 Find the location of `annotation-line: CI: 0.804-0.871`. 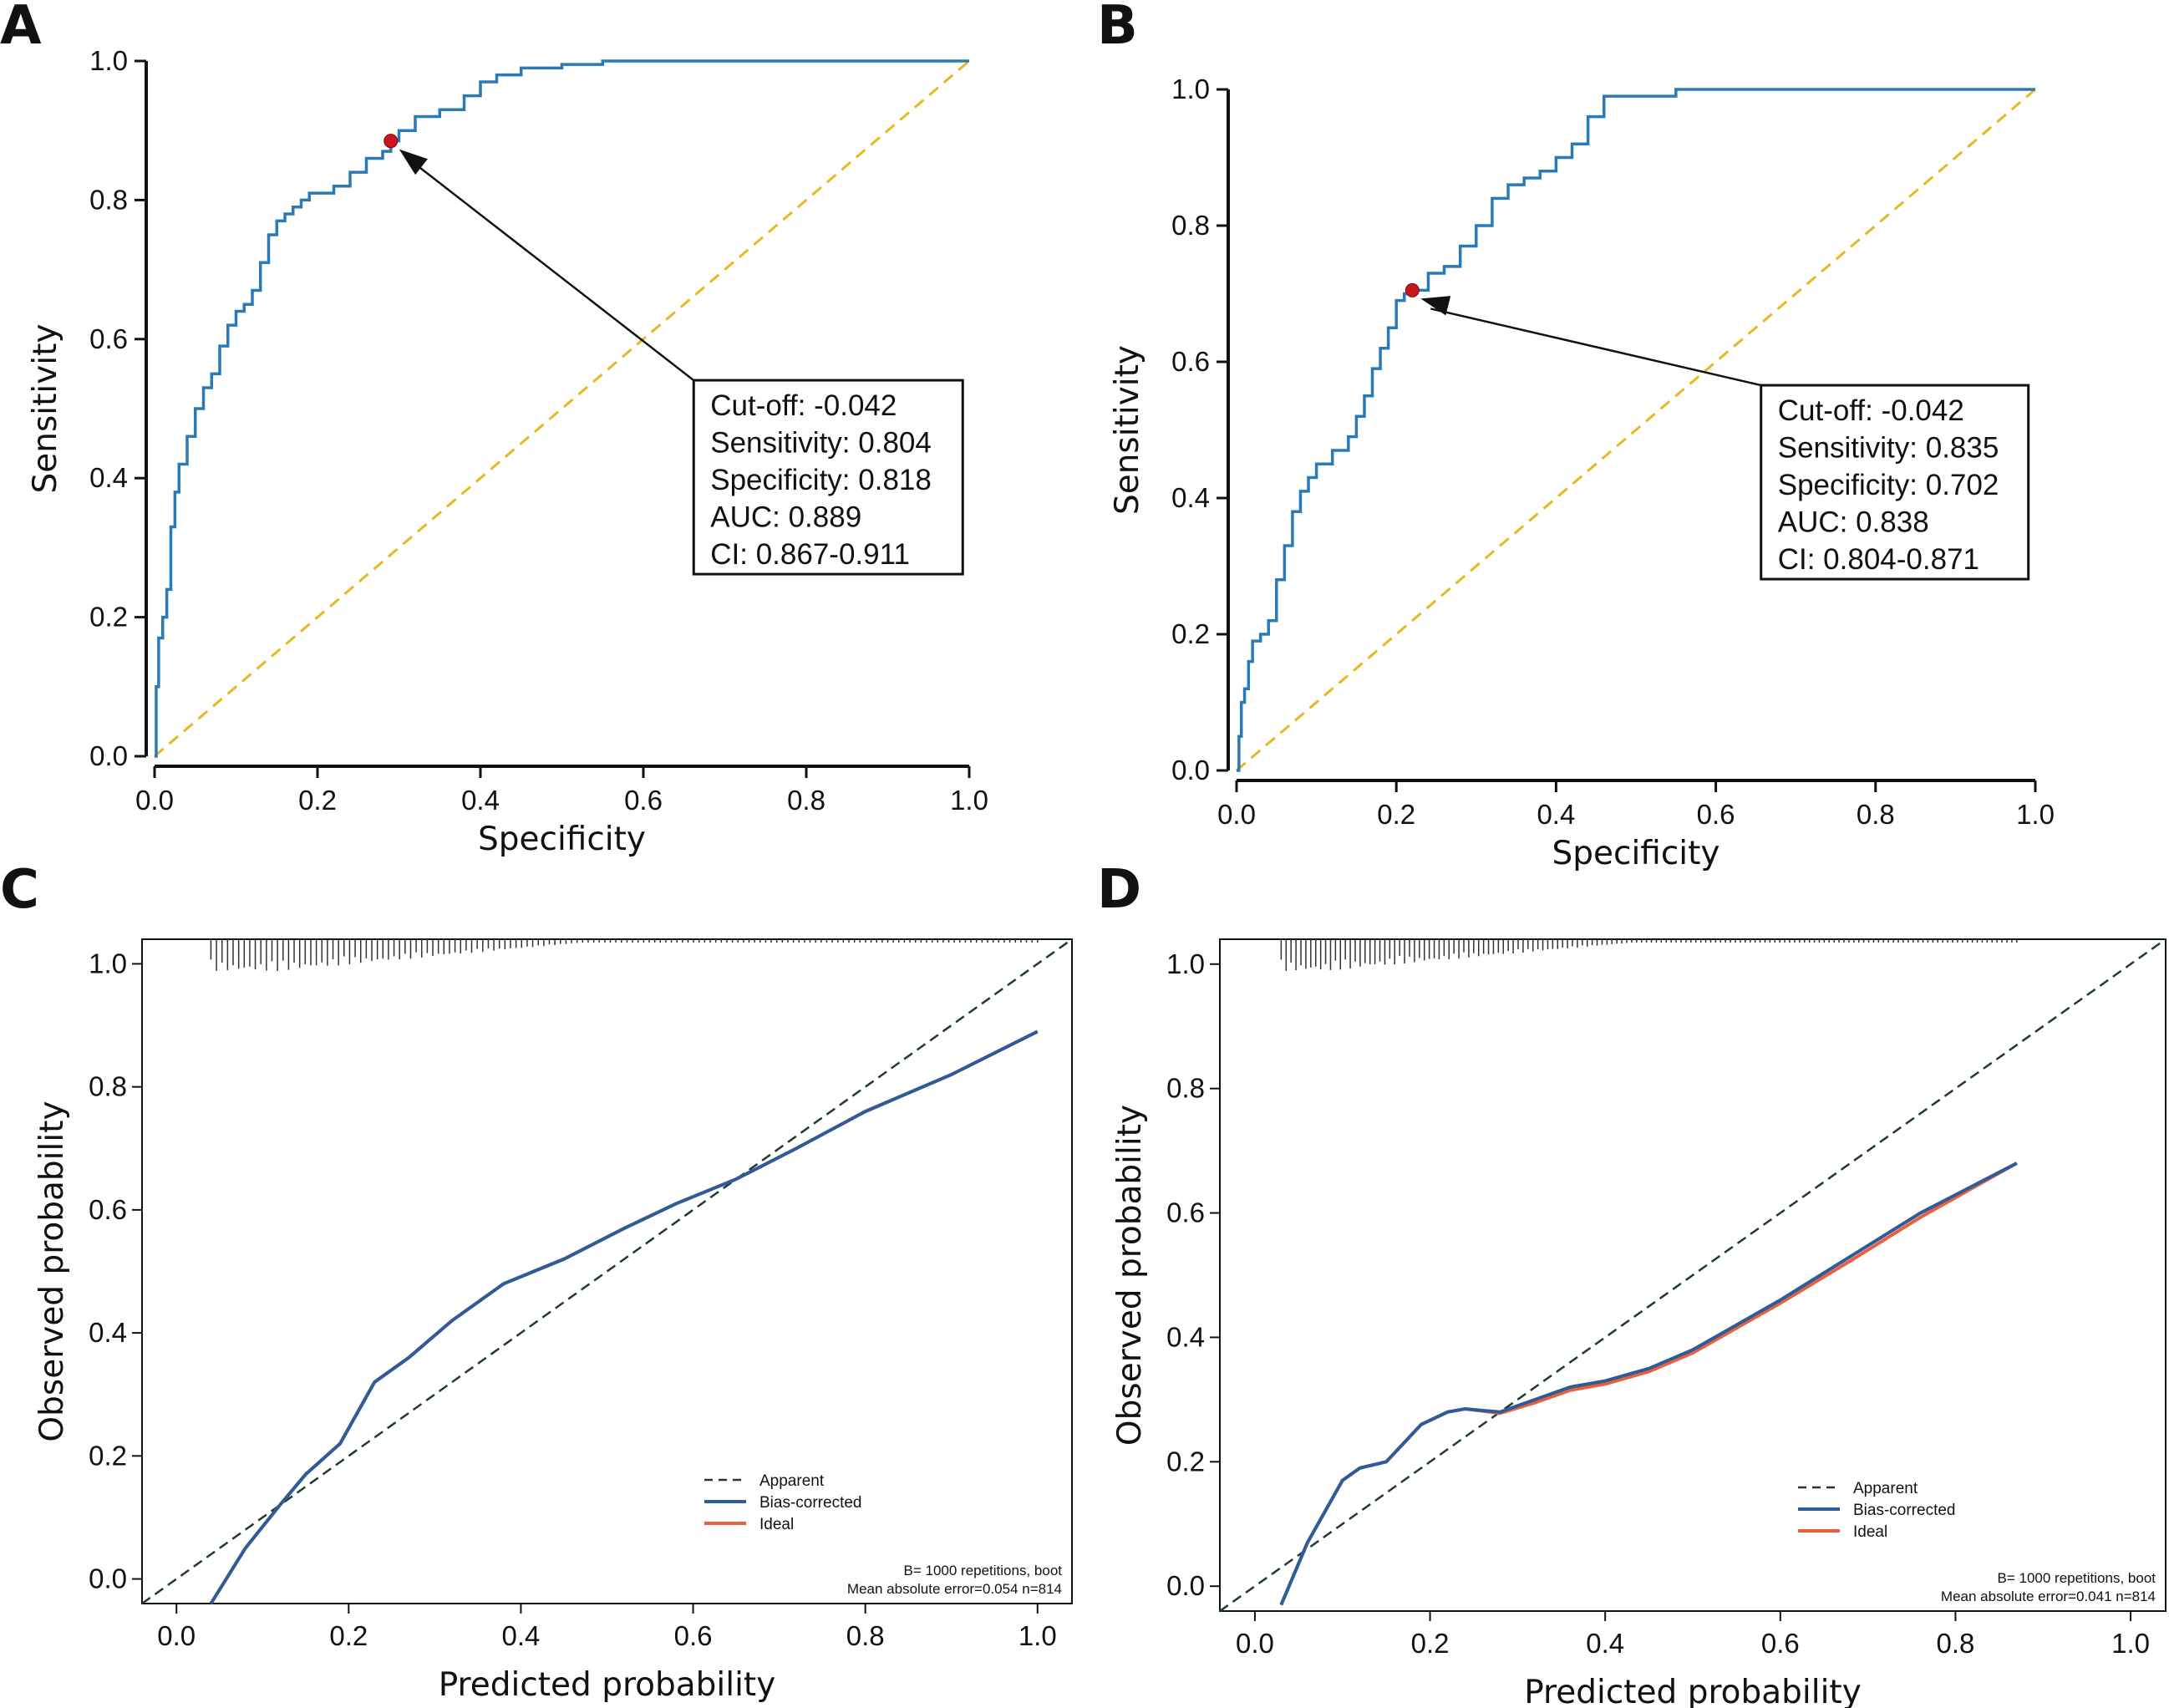

annotation-line: CI: 0.804-0.871 is located at coordinates (1878, 559).